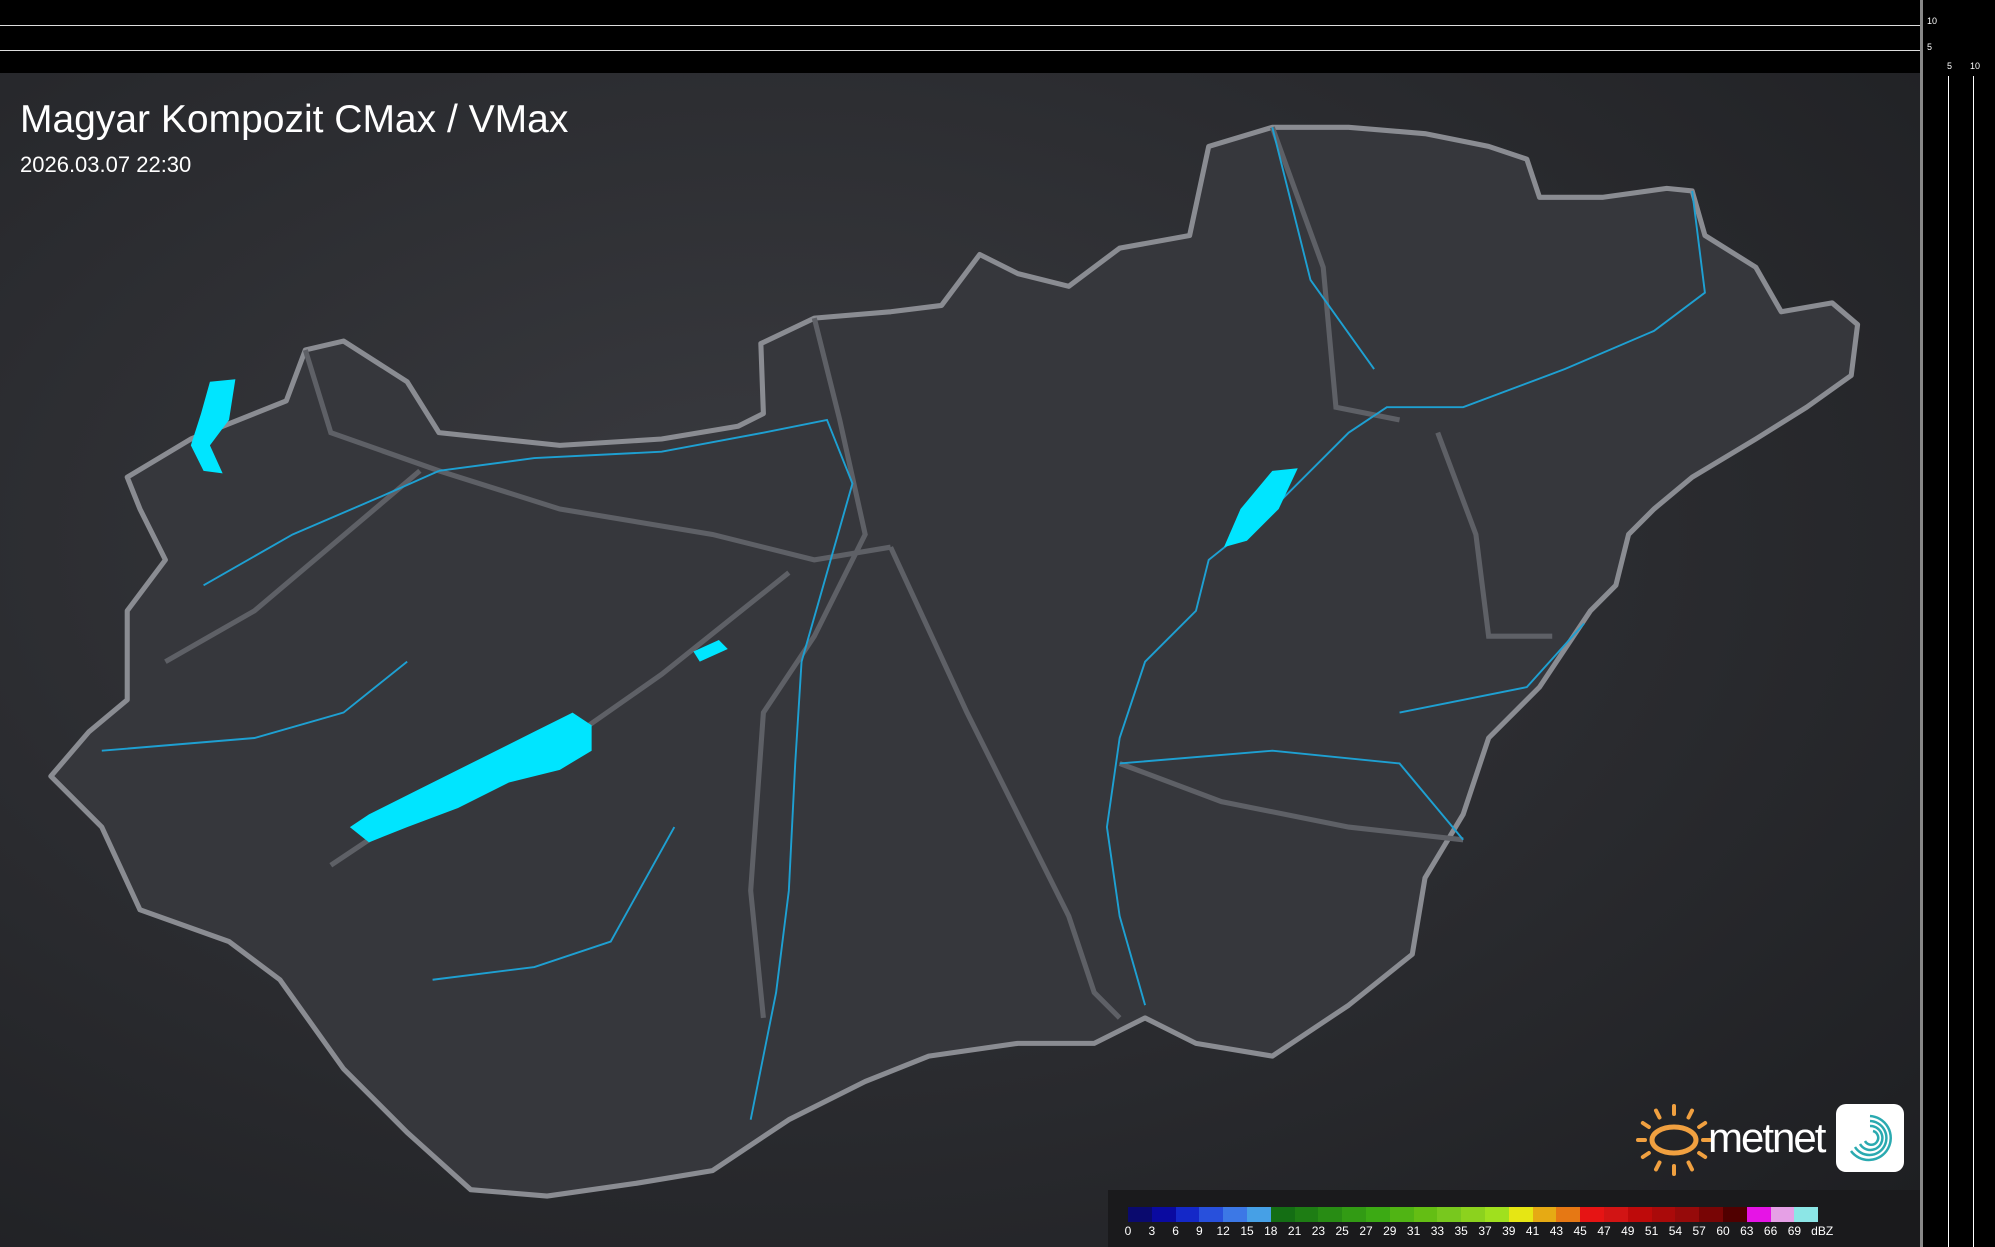 This screenshot has height=1247, width=1995. What do you see at coordinates (1128, 1231) in the screenshot?
I see `legend-value: 0` at bounding box center [1128, 1231].